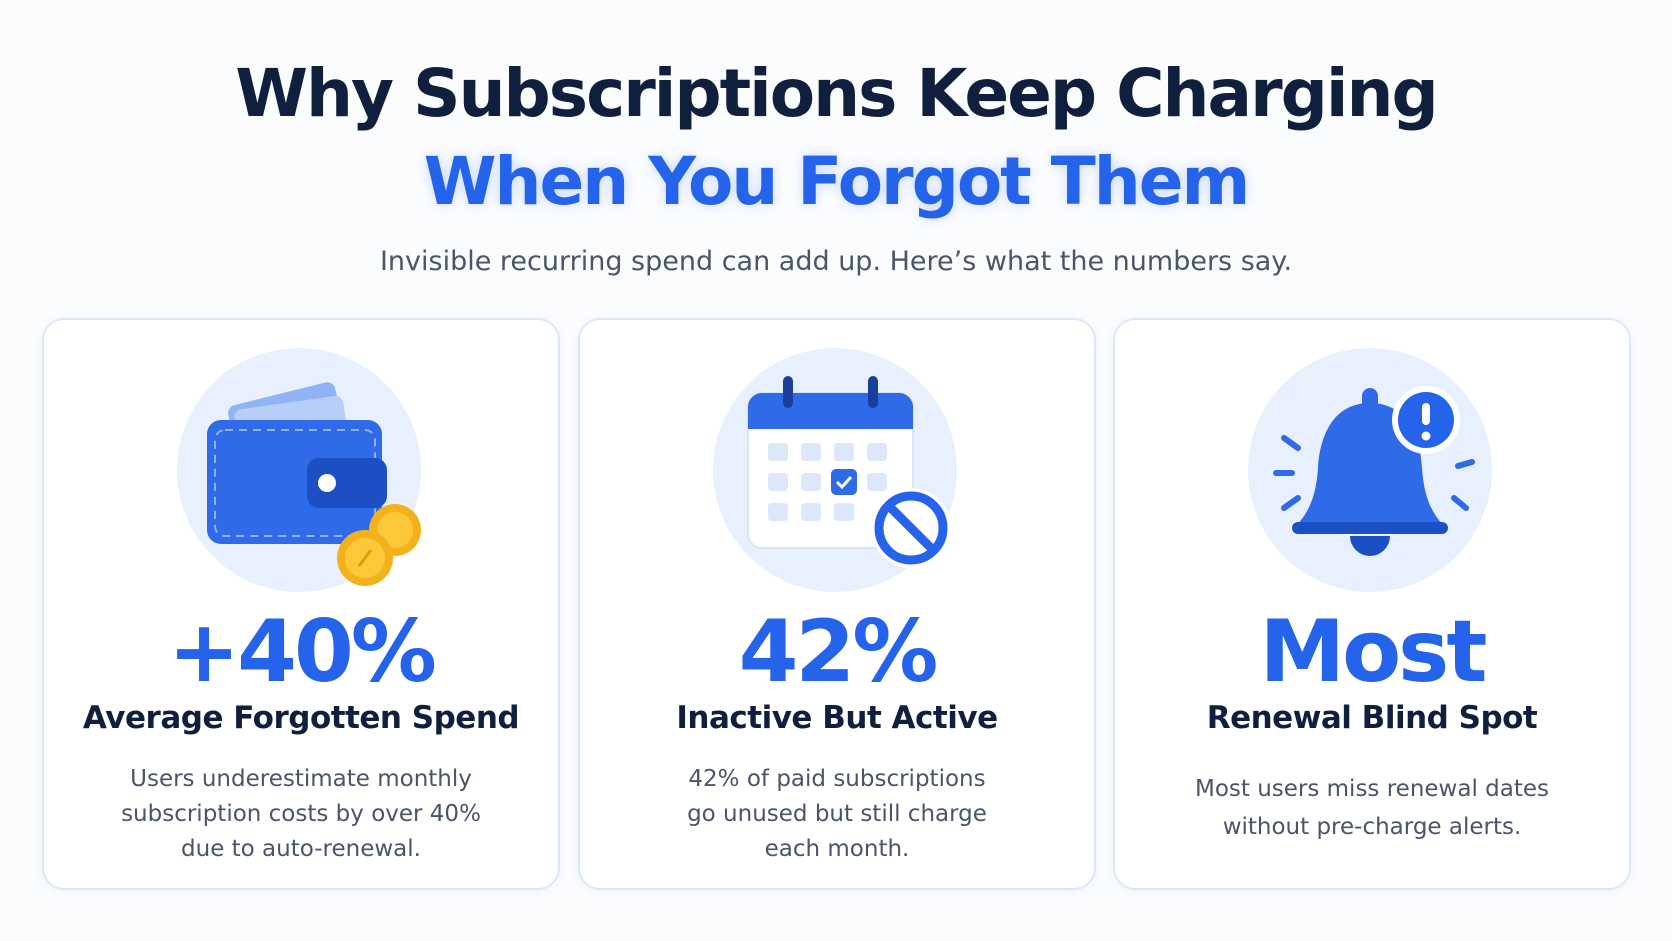 The width and height of the screenshot is (1672, 941). I want to click on label: Average Forgotten Spend, so click(301, 718).